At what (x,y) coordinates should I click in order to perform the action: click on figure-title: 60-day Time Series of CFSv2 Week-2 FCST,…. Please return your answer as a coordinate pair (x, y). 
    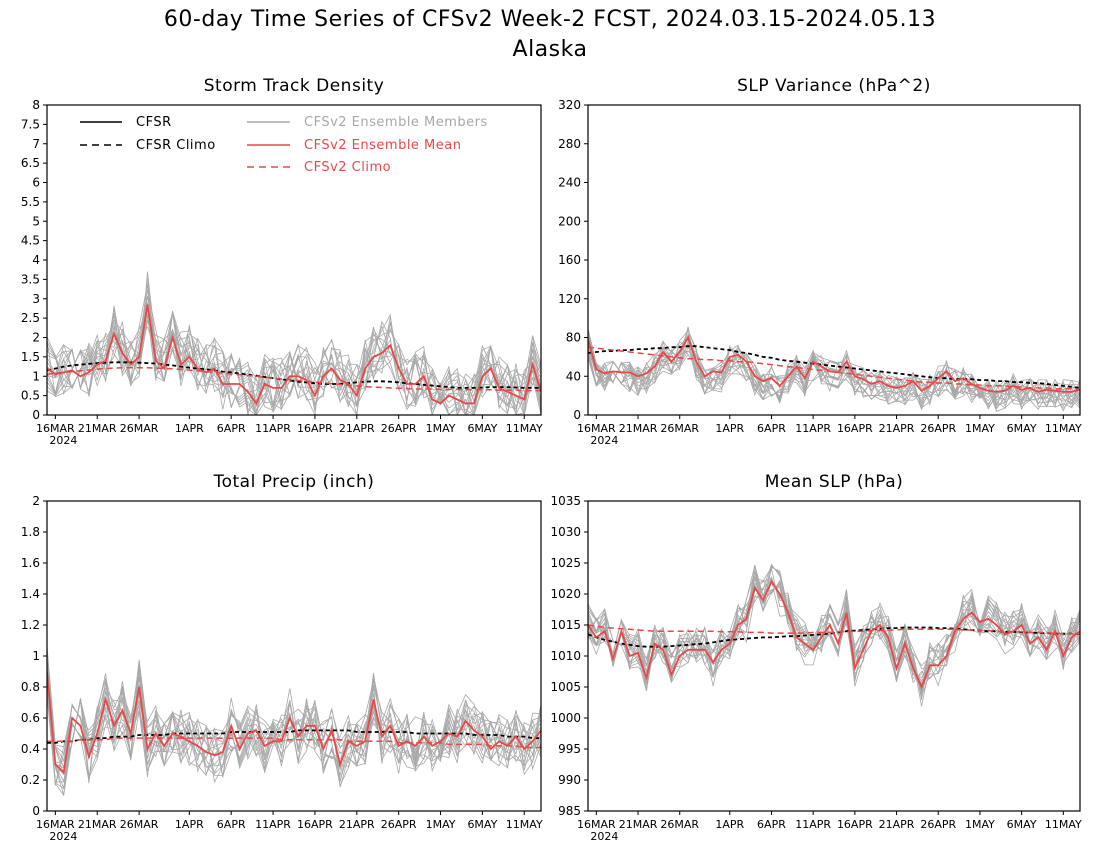
    Looking at the image, I should click on (550, 19).